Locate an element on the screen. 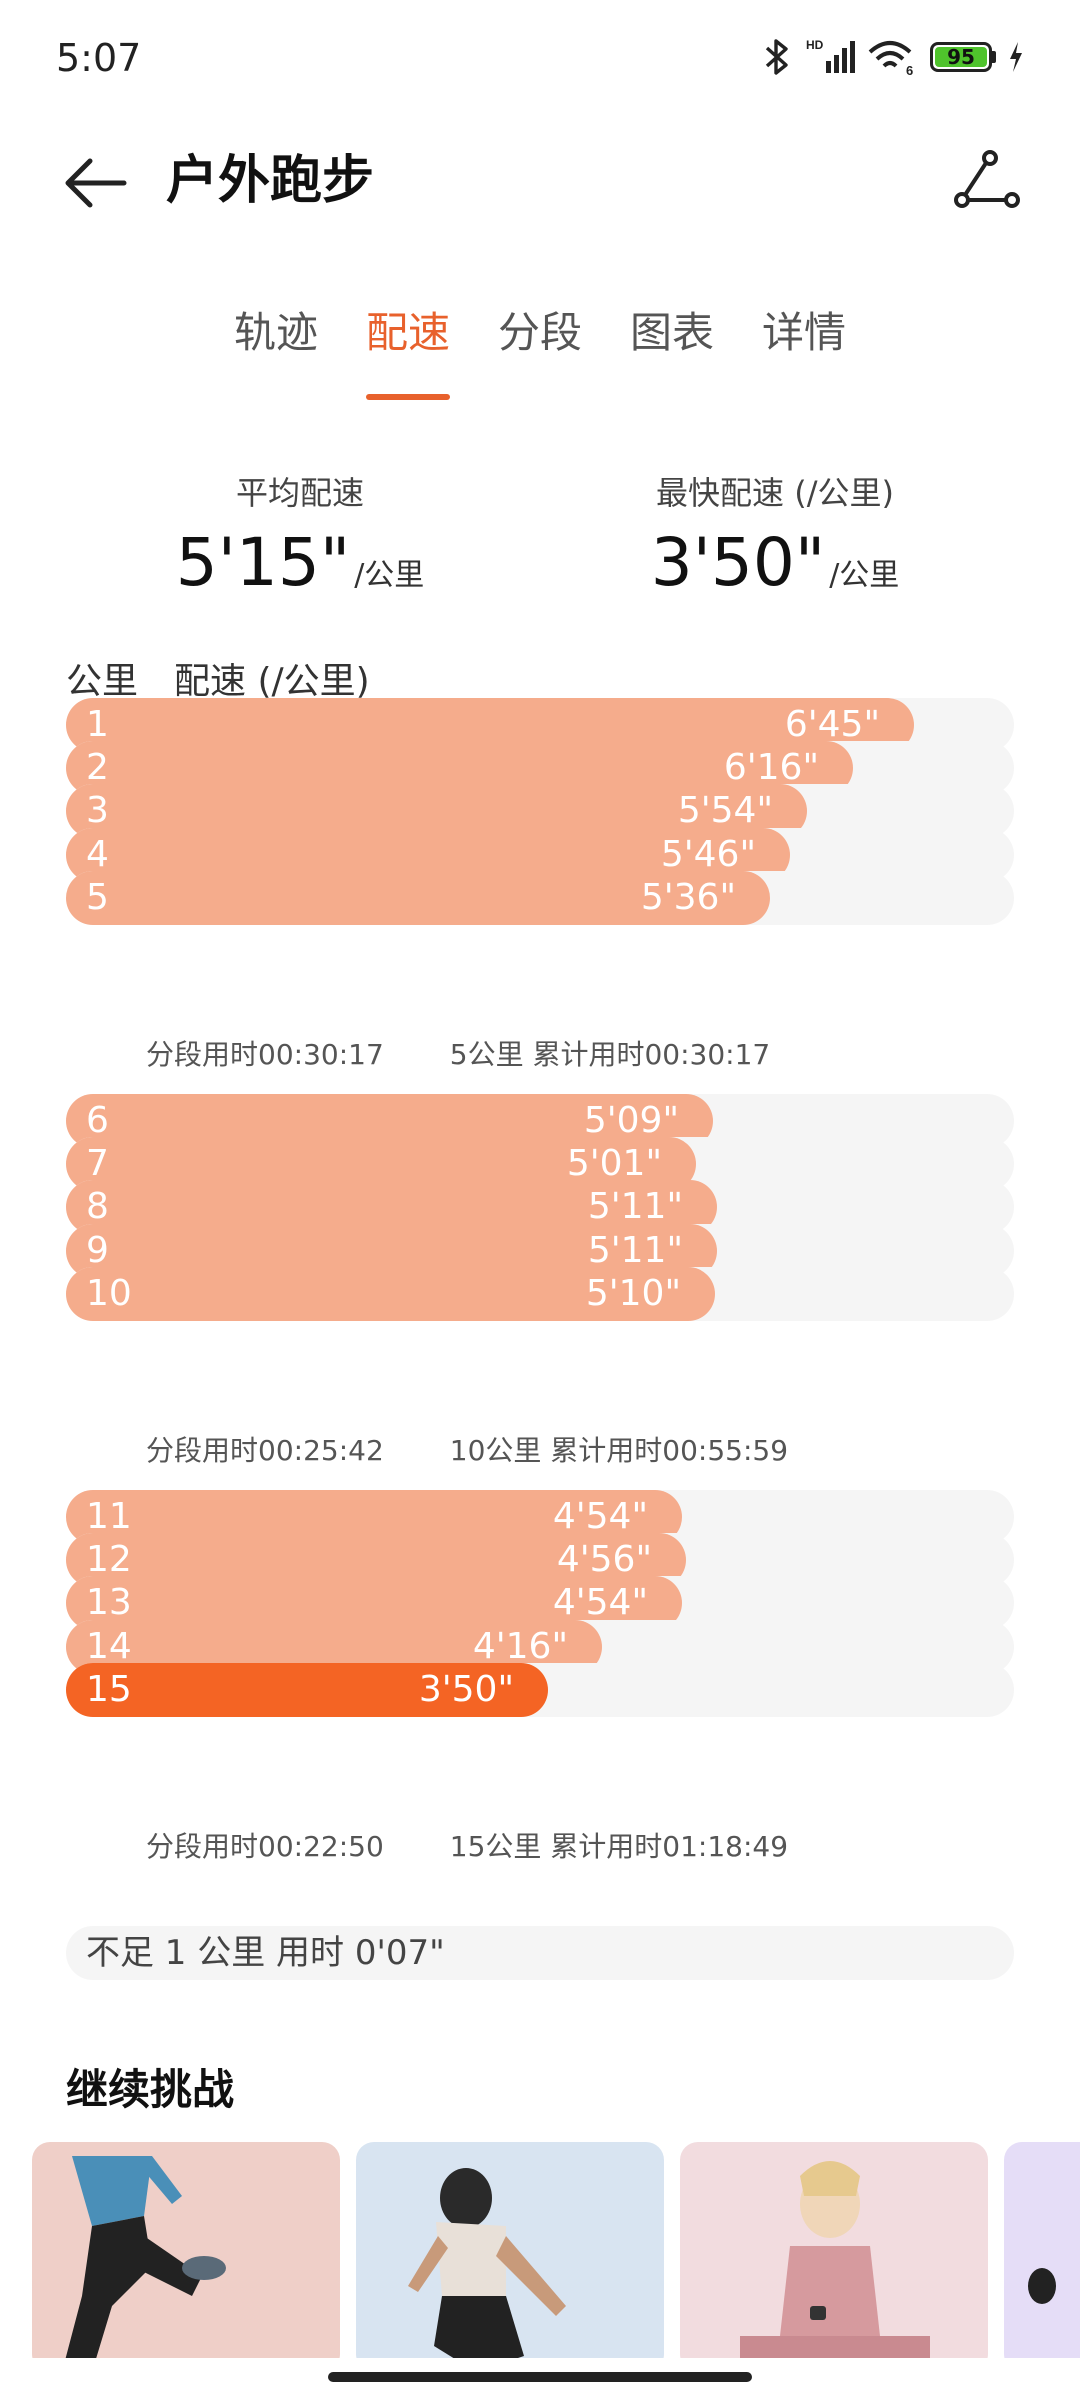 This screenshot has width=1080, height=2400. tab-bar: 轨迹 配速 分段 图表 详情 is located at coordinates (540, 349).